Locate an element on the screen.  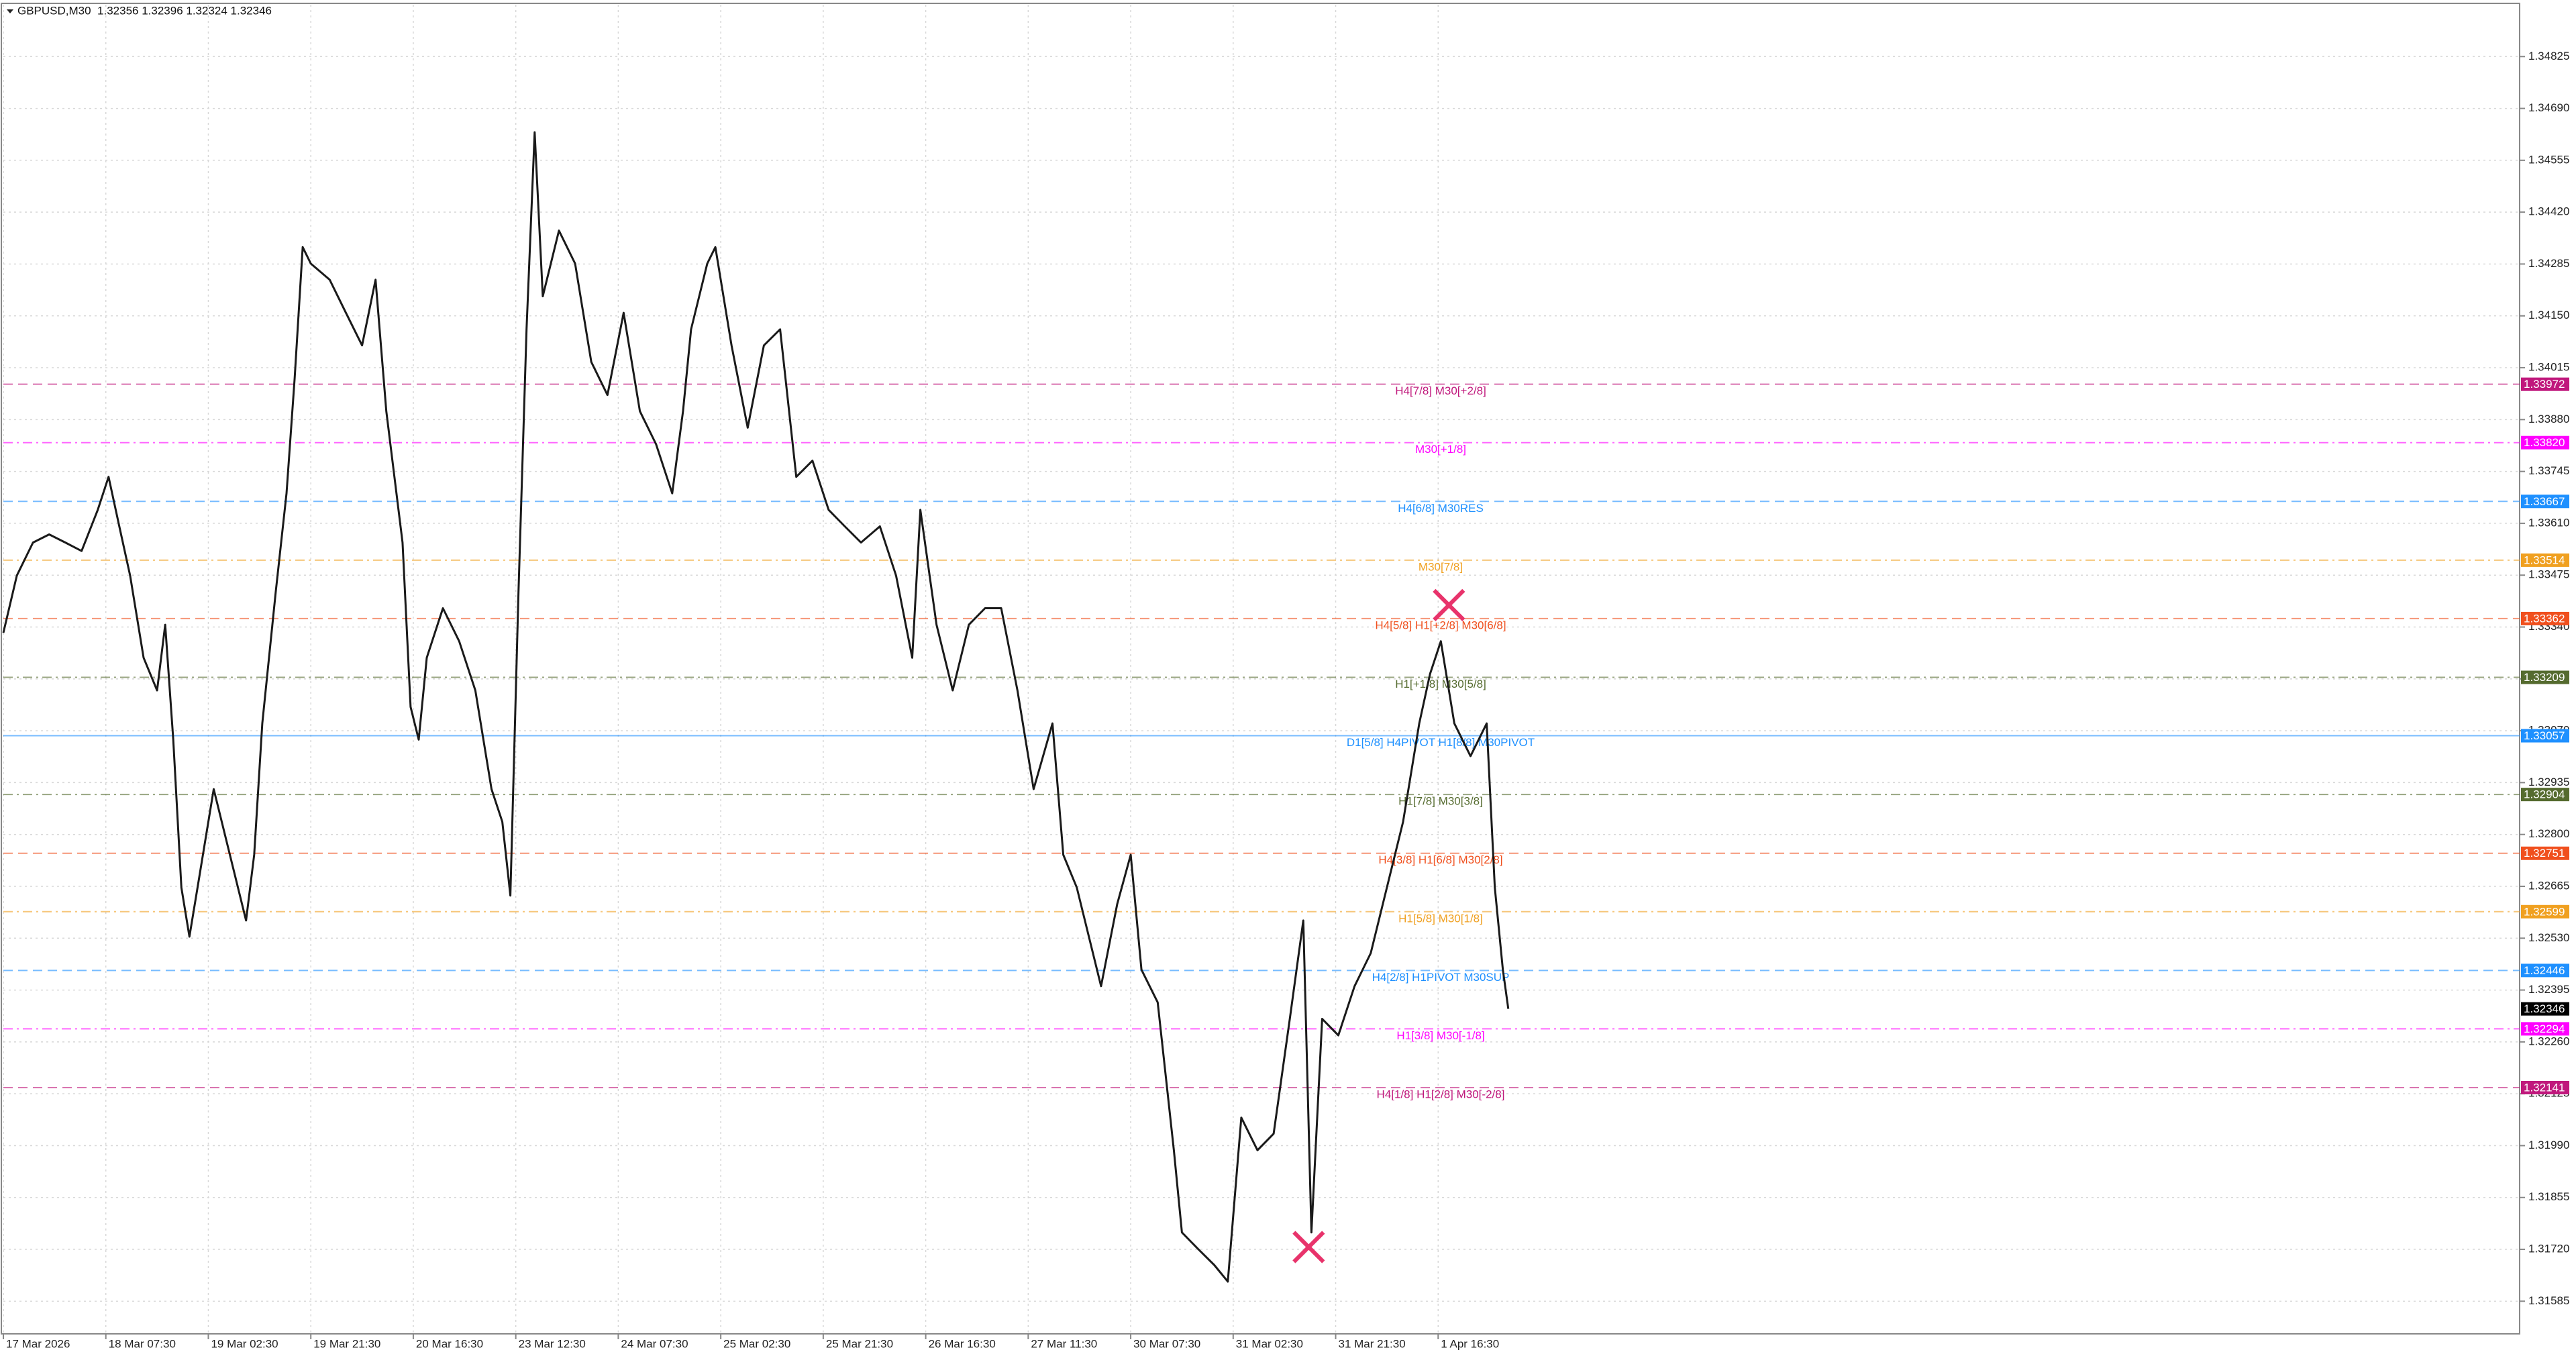
level-price-label: 1.33209 is located at coordinates (2544, 677).